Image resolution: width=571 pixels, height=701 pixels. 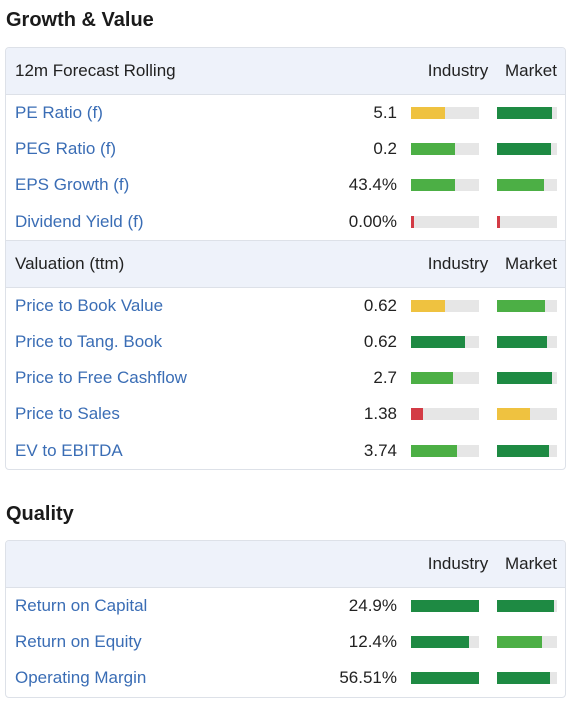 What do you see at coordinates (385, 378) in the screenshot?
I see `metric-value: 2.7` at bounding box center [385, 378].